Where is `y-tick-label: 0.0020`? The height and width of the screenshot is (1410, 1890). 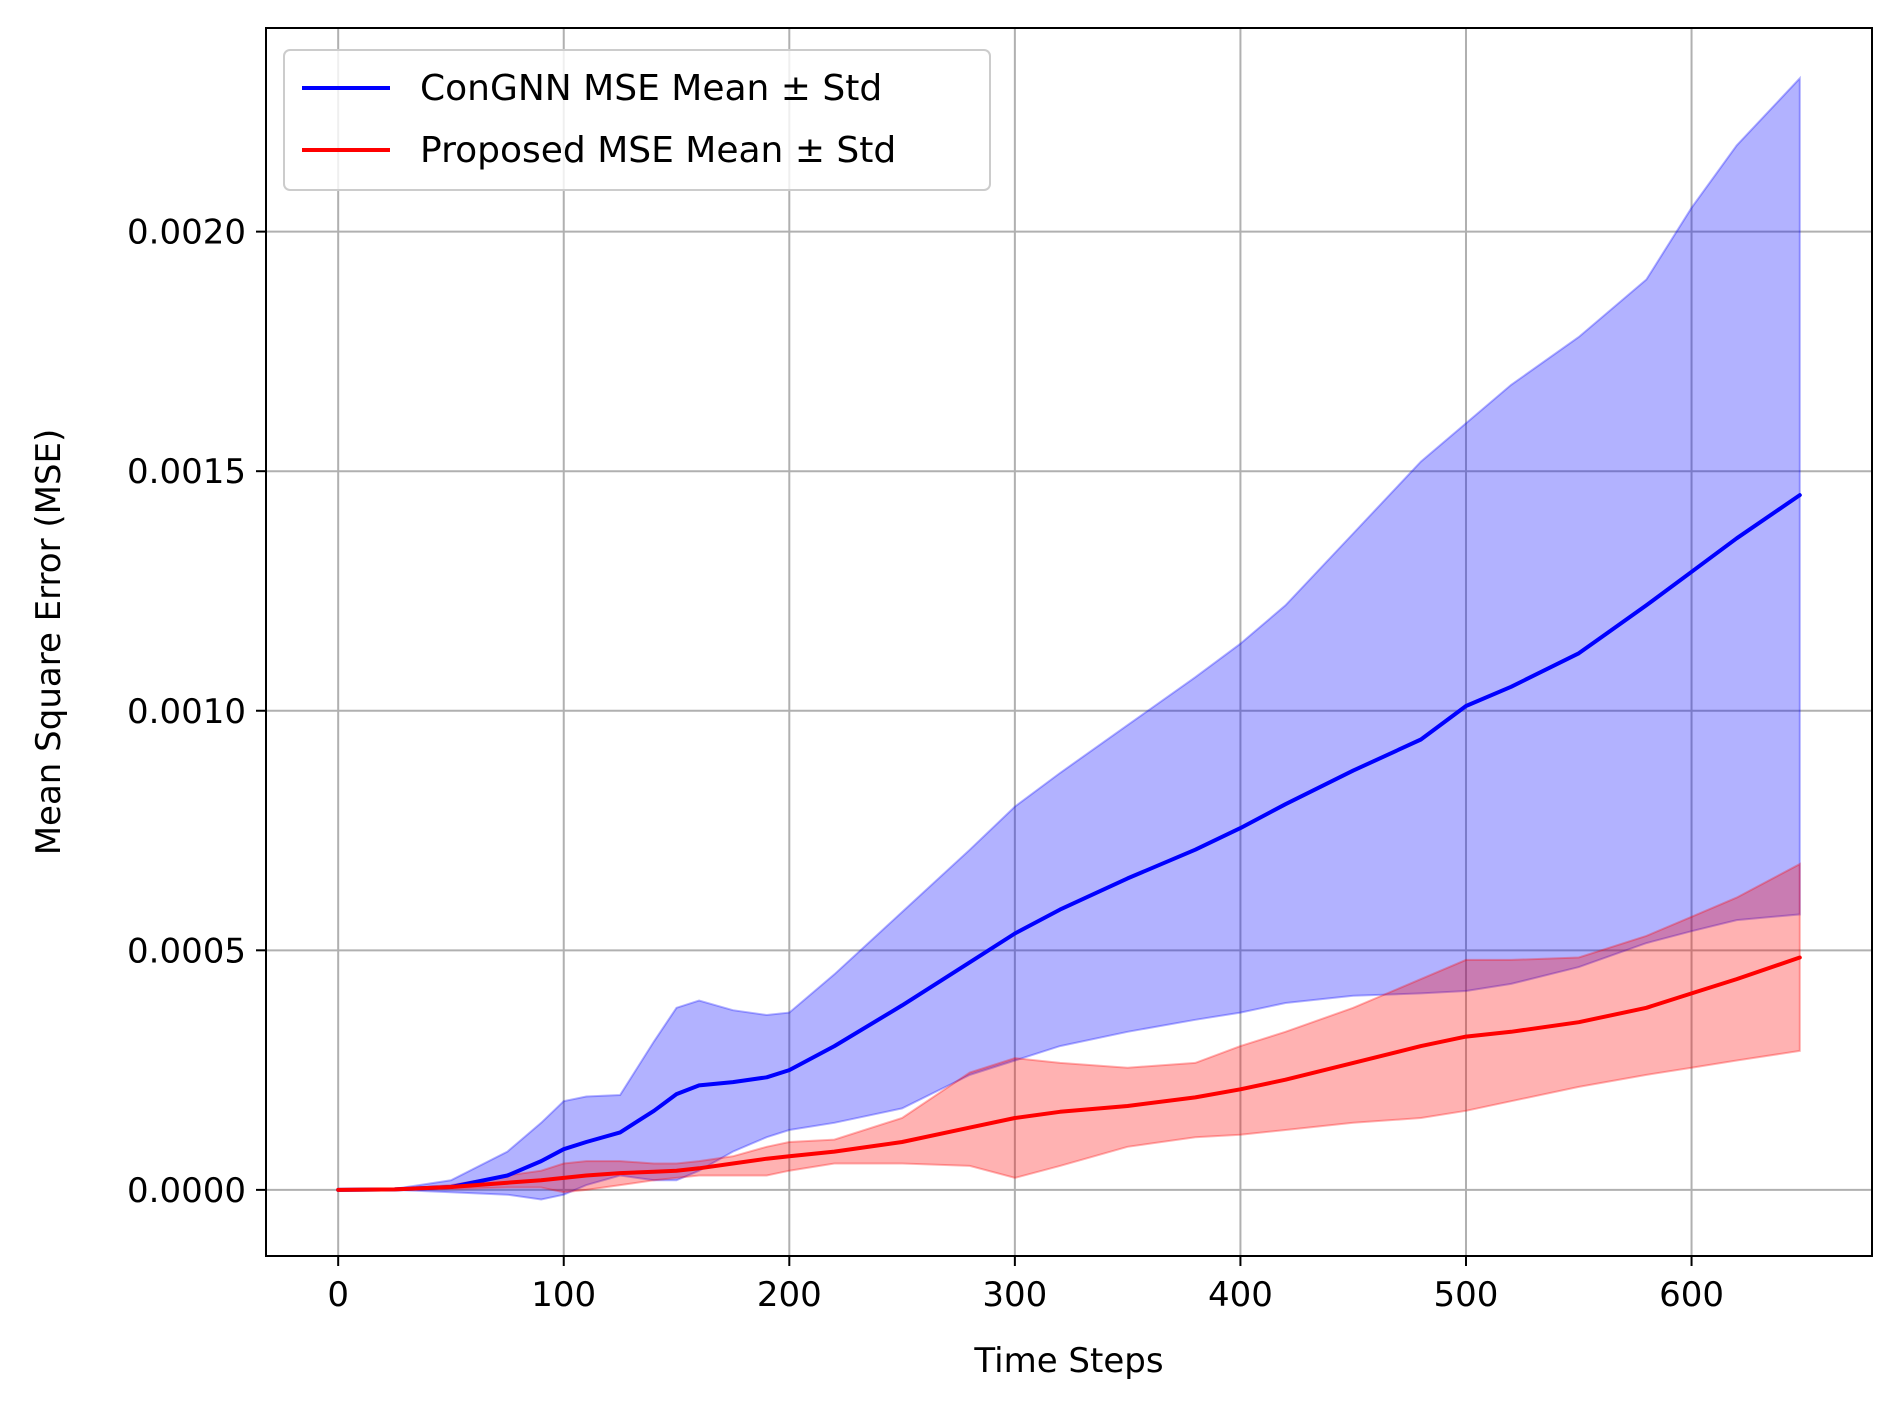
y-tick-label: 0.0020 is located at coordinates (186, 233).